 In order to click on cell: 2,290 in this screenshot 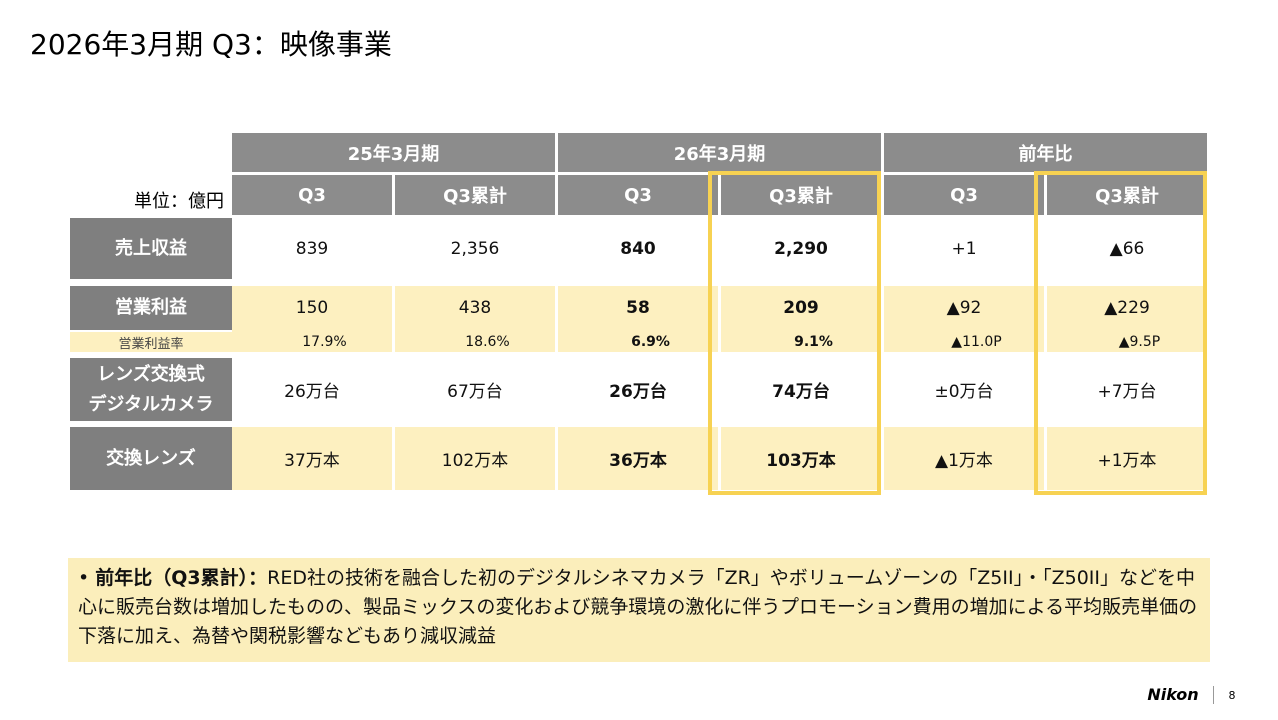, I will do `click(801, 248)`.